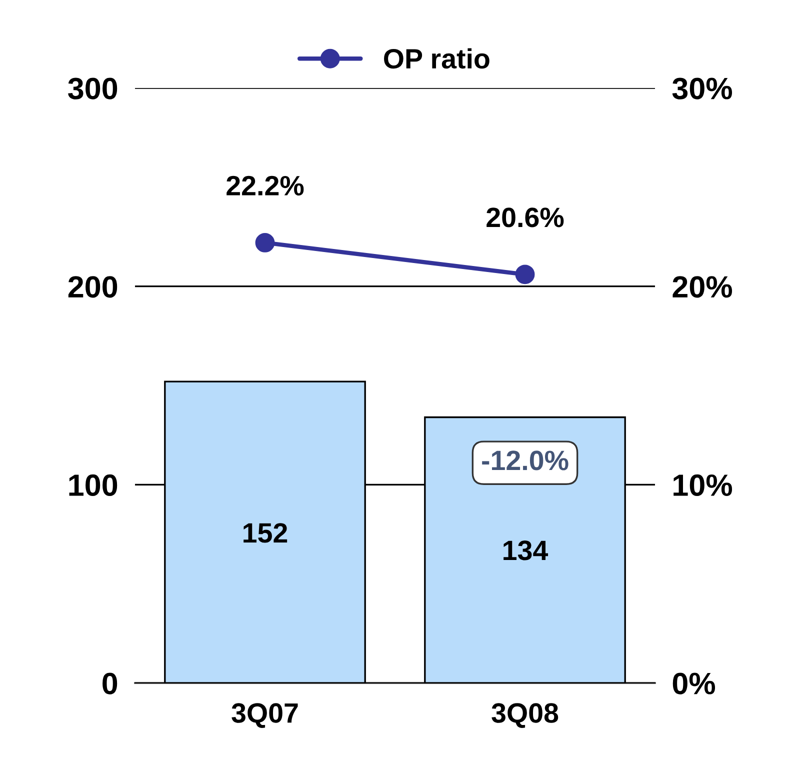 This screenshot has width=800, height=757. What do you see at coordinates (525, 218) in the screenshot?
I see `data-label: 20.6%` at bounding box center [525, 218].